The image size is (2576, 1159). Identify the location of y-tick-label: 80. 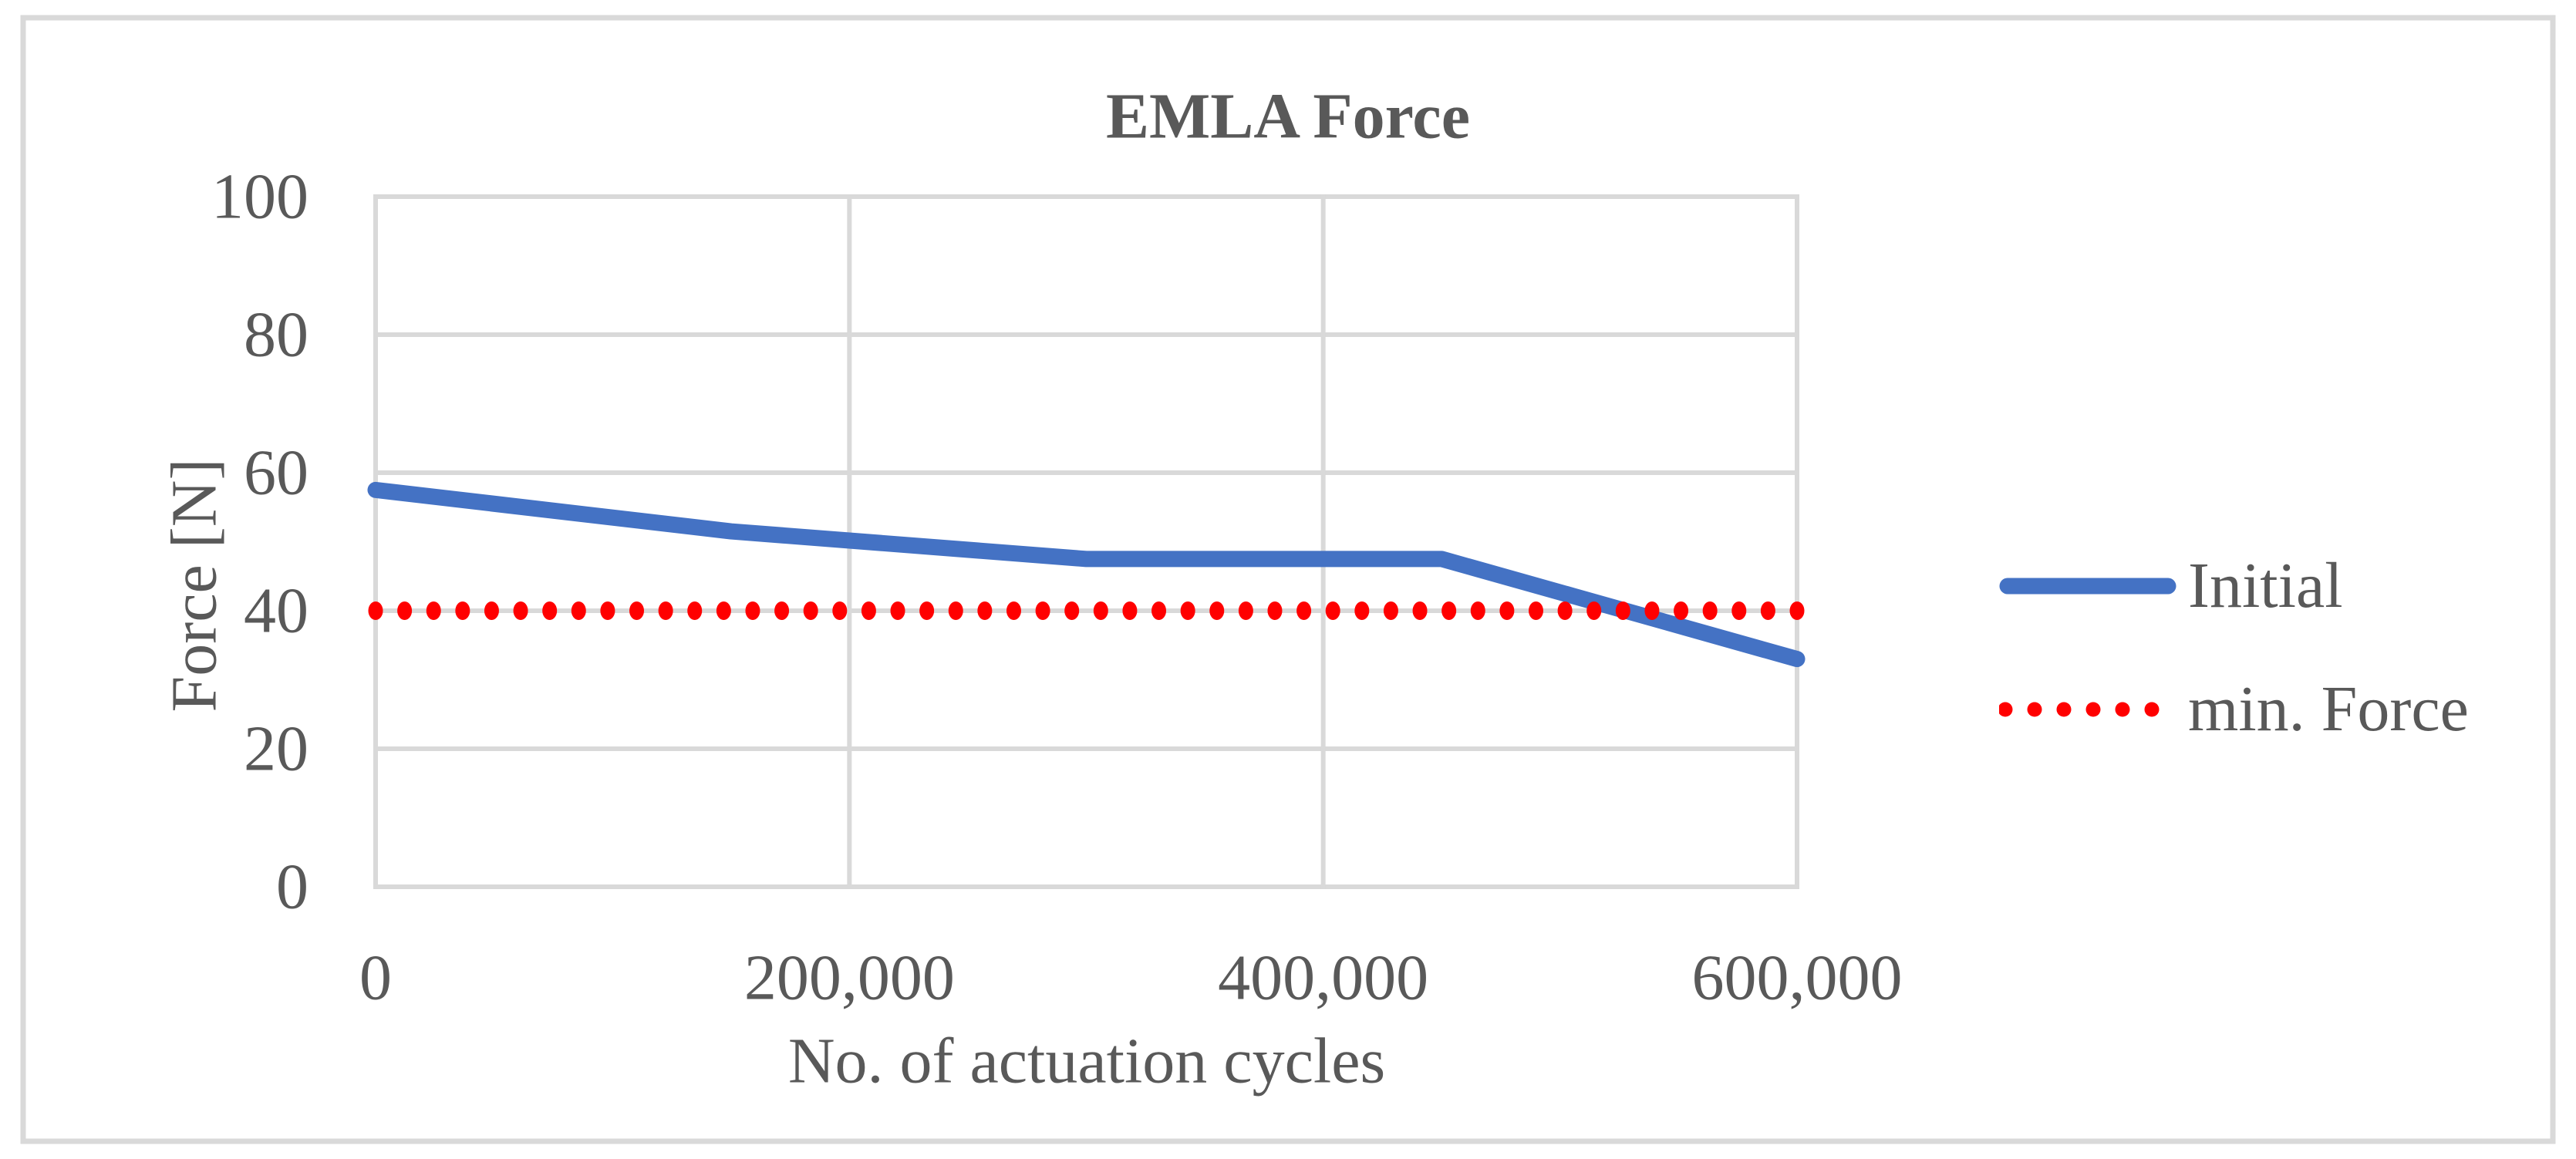
(276, 335).